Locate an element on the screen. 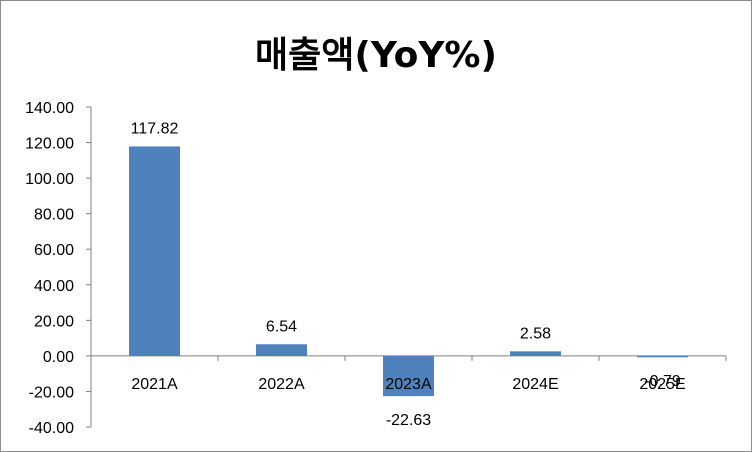 This screenshot has width=752, height=452. x-tick-label: 2025E is located at coordinates (662, 384).